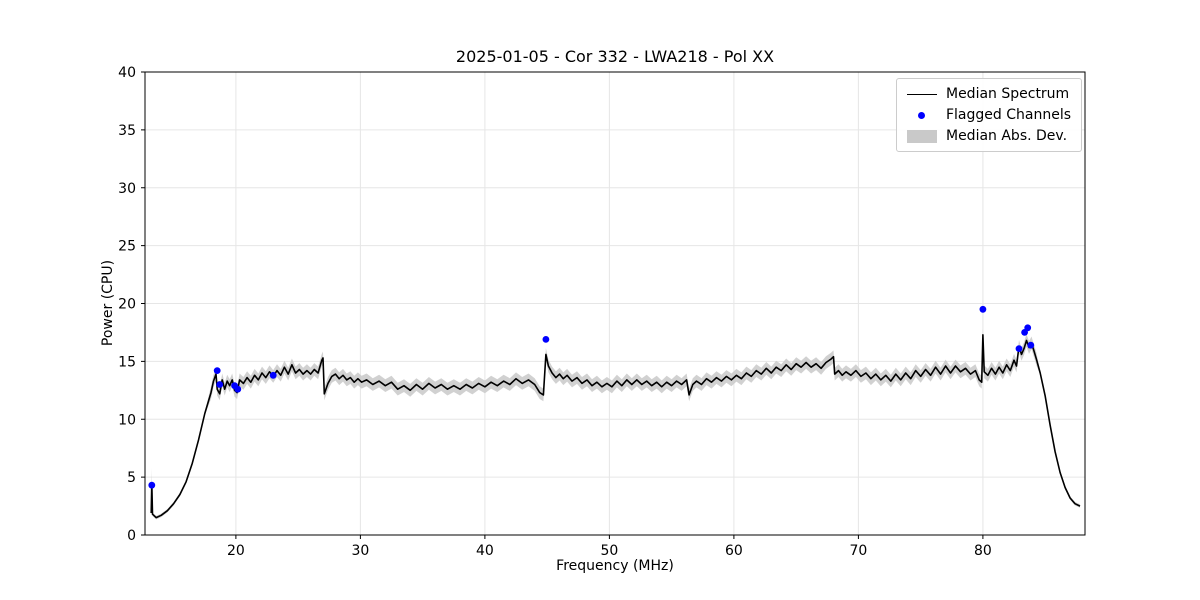 Image resolution: width=1200 pixels, height=600 pixels. I want to click on legend-item-median-abs-dev: Median Abs. Dev., so click(988, 136).